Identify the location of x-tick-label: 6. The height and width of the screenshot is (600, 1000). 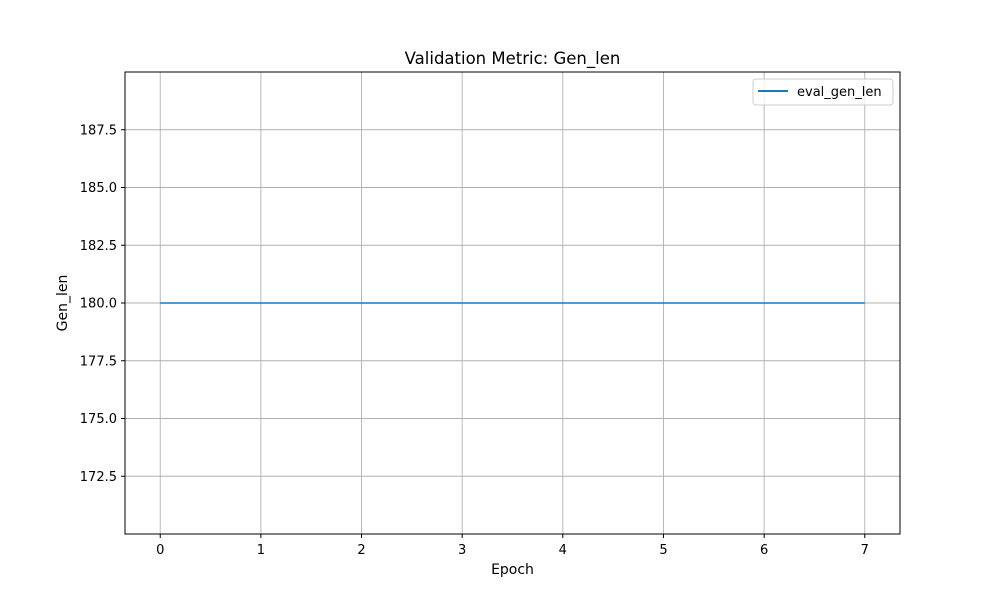
(764, 550).